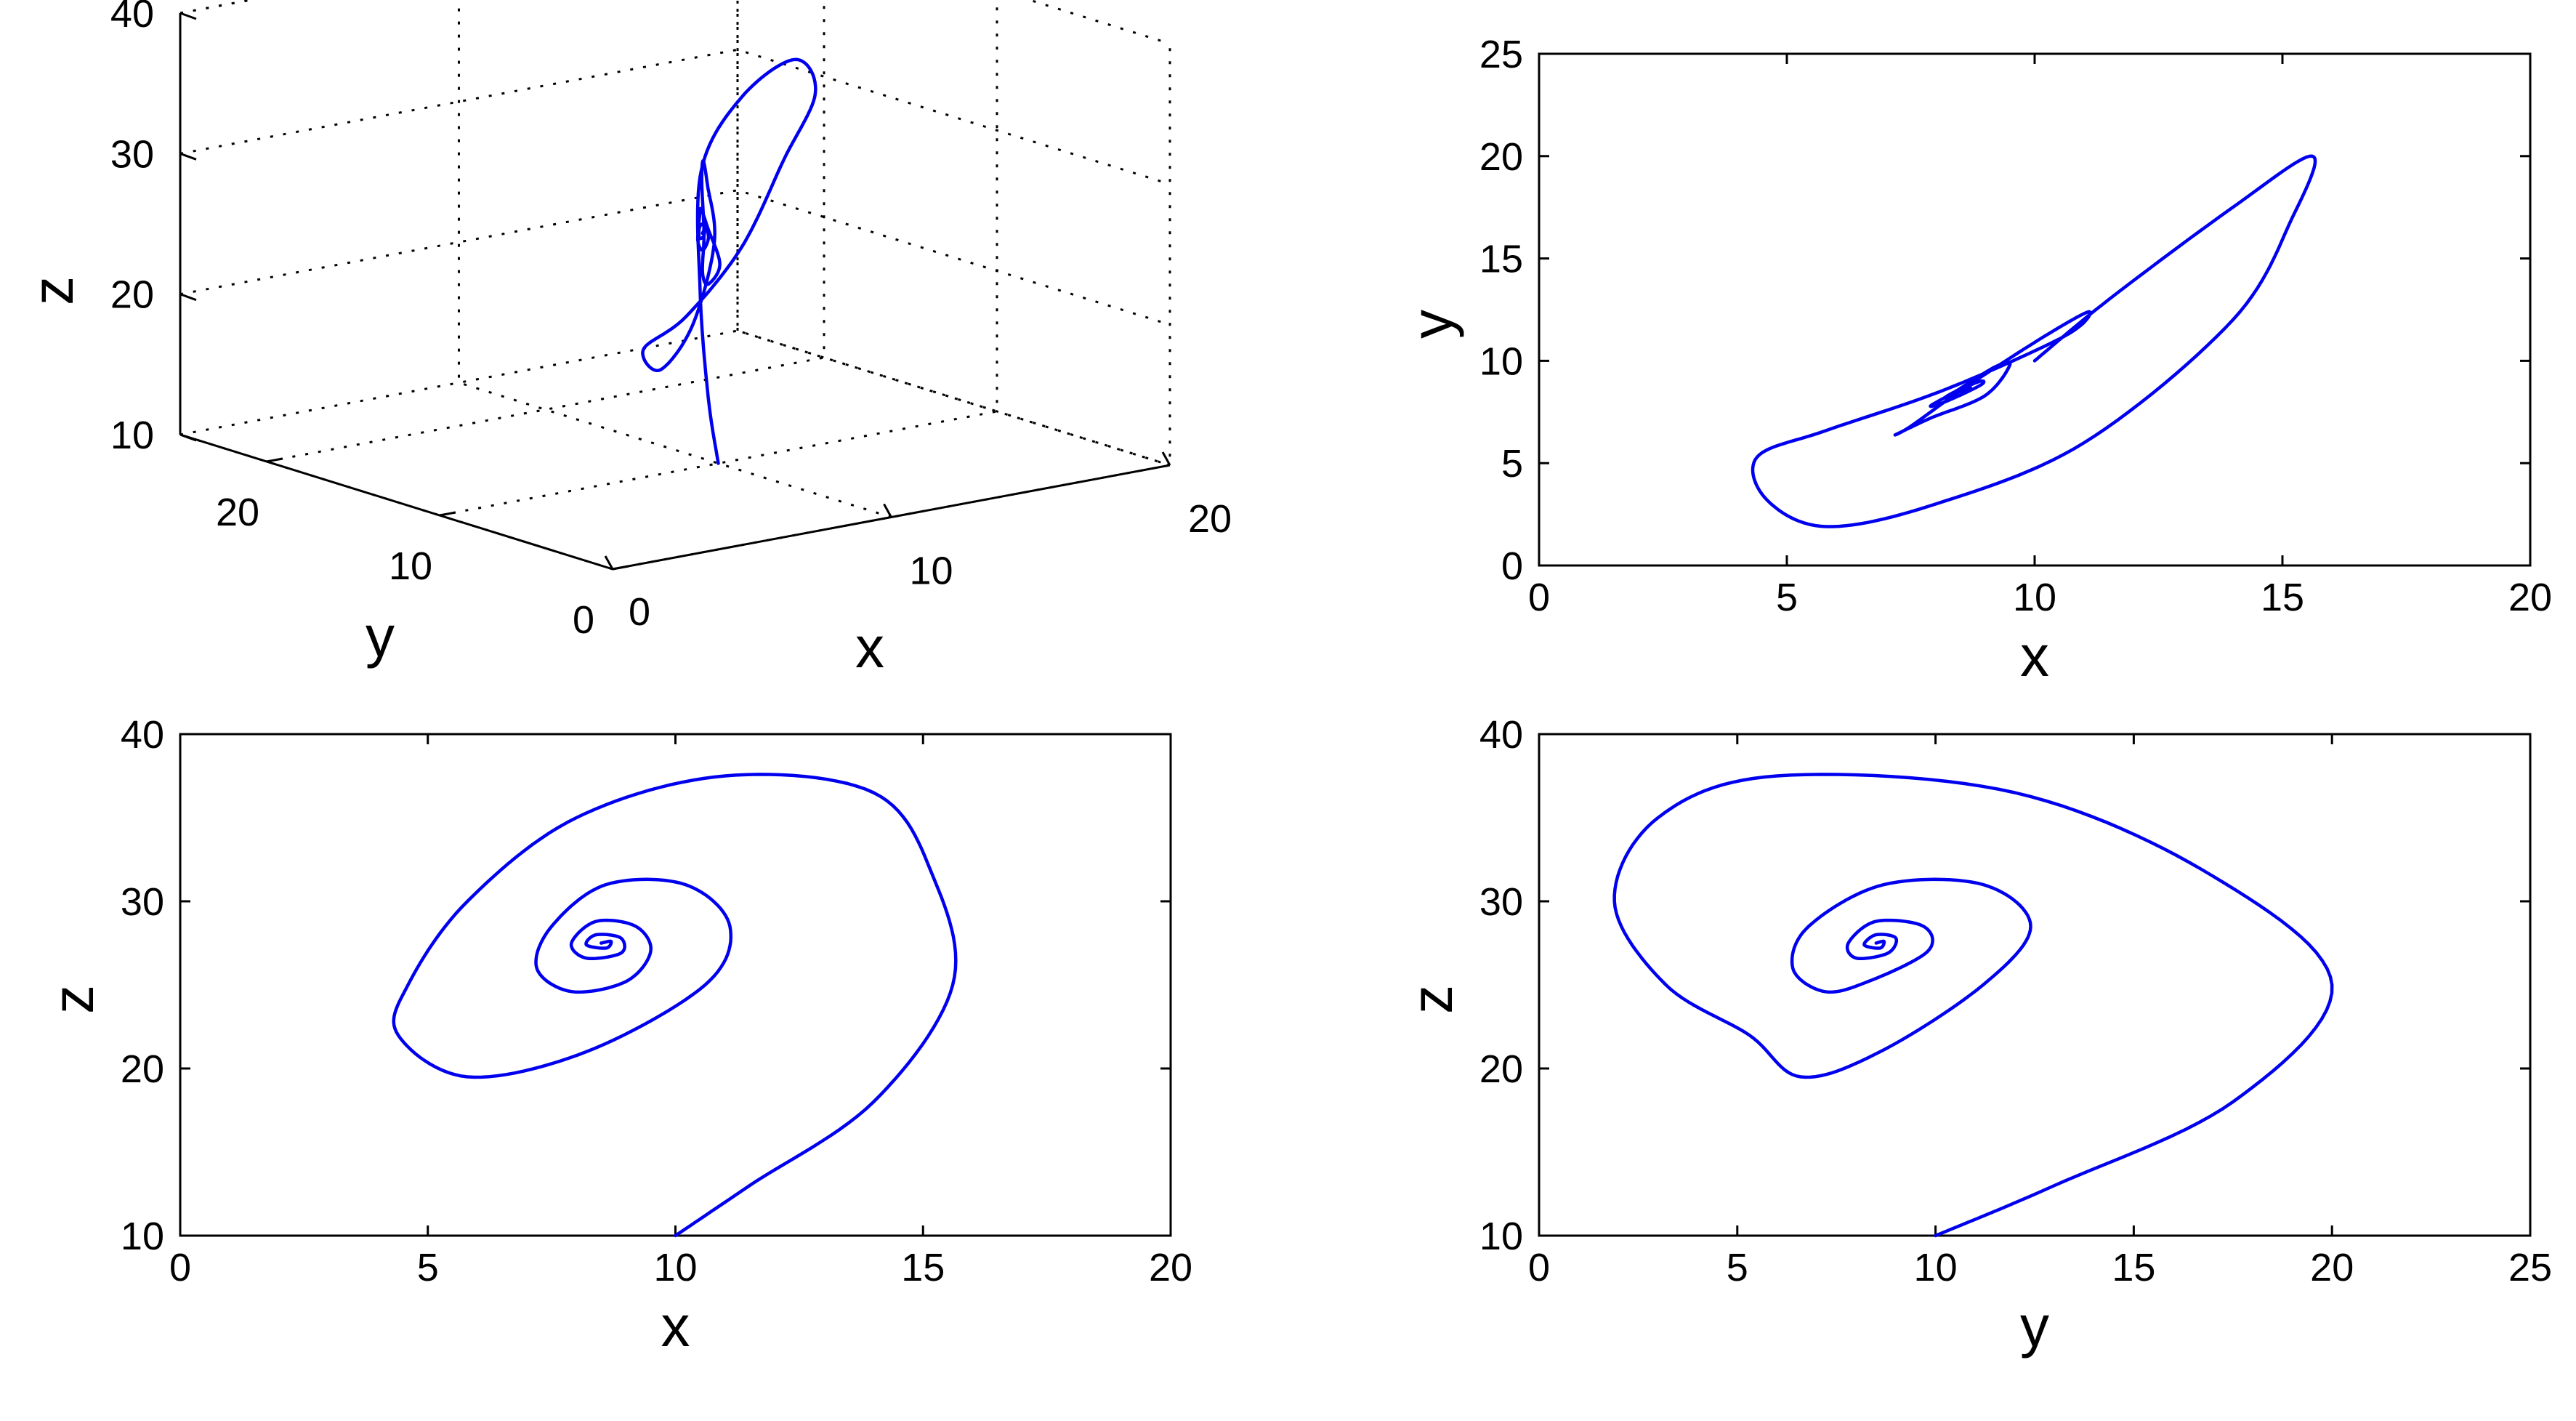 This screenshot has width=2576, height=1421. Describe the element at coordinates (2332, 1267) in the screenshot. I see `x-tick-label-yz: 20` at that location.